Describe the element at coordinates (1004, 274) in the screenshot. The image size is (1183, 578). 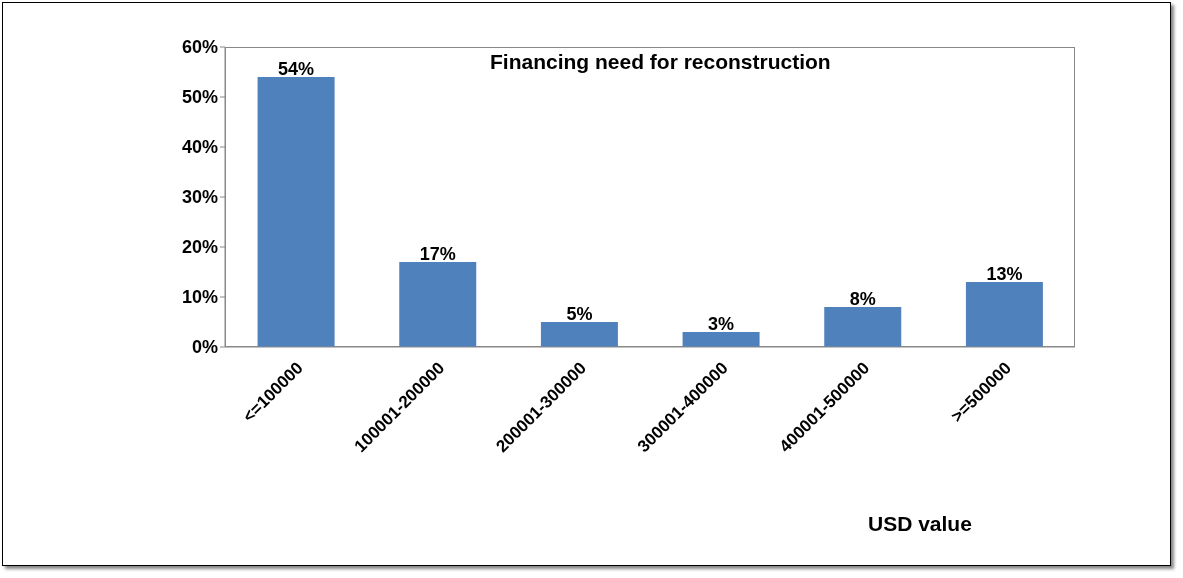
I see `data-label: 13%` at that location.